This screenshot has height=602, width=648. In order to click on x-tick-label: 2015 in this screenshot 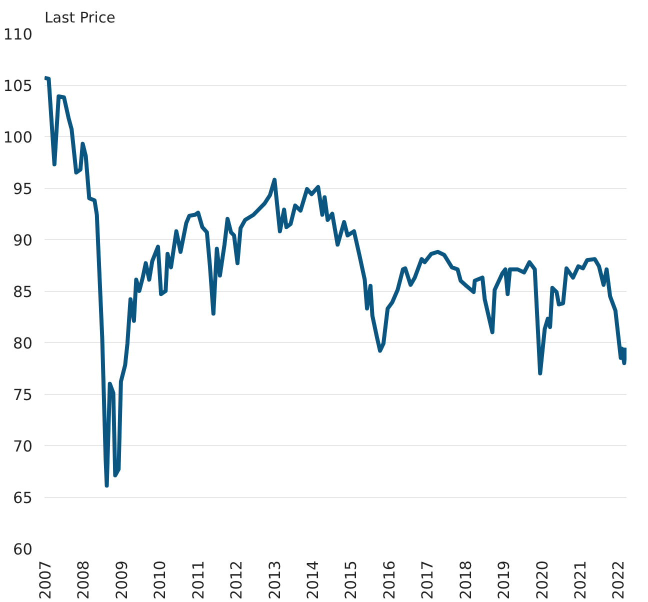, I will do `click(351, 580)`.